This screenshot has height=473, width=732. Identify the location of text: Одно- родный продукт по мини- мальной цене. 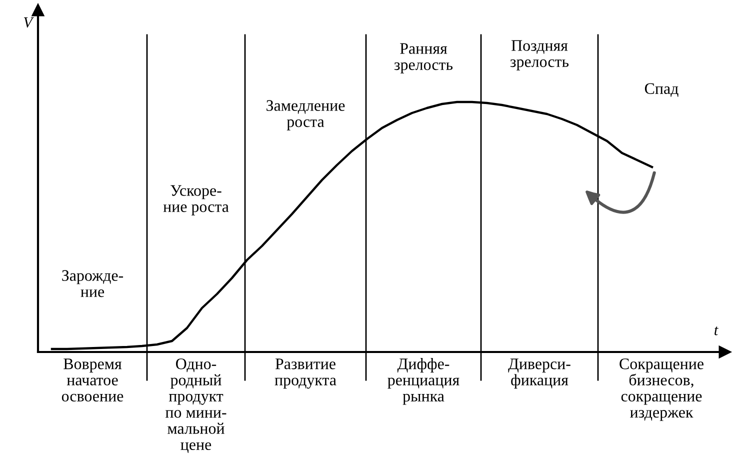
(195, 405).